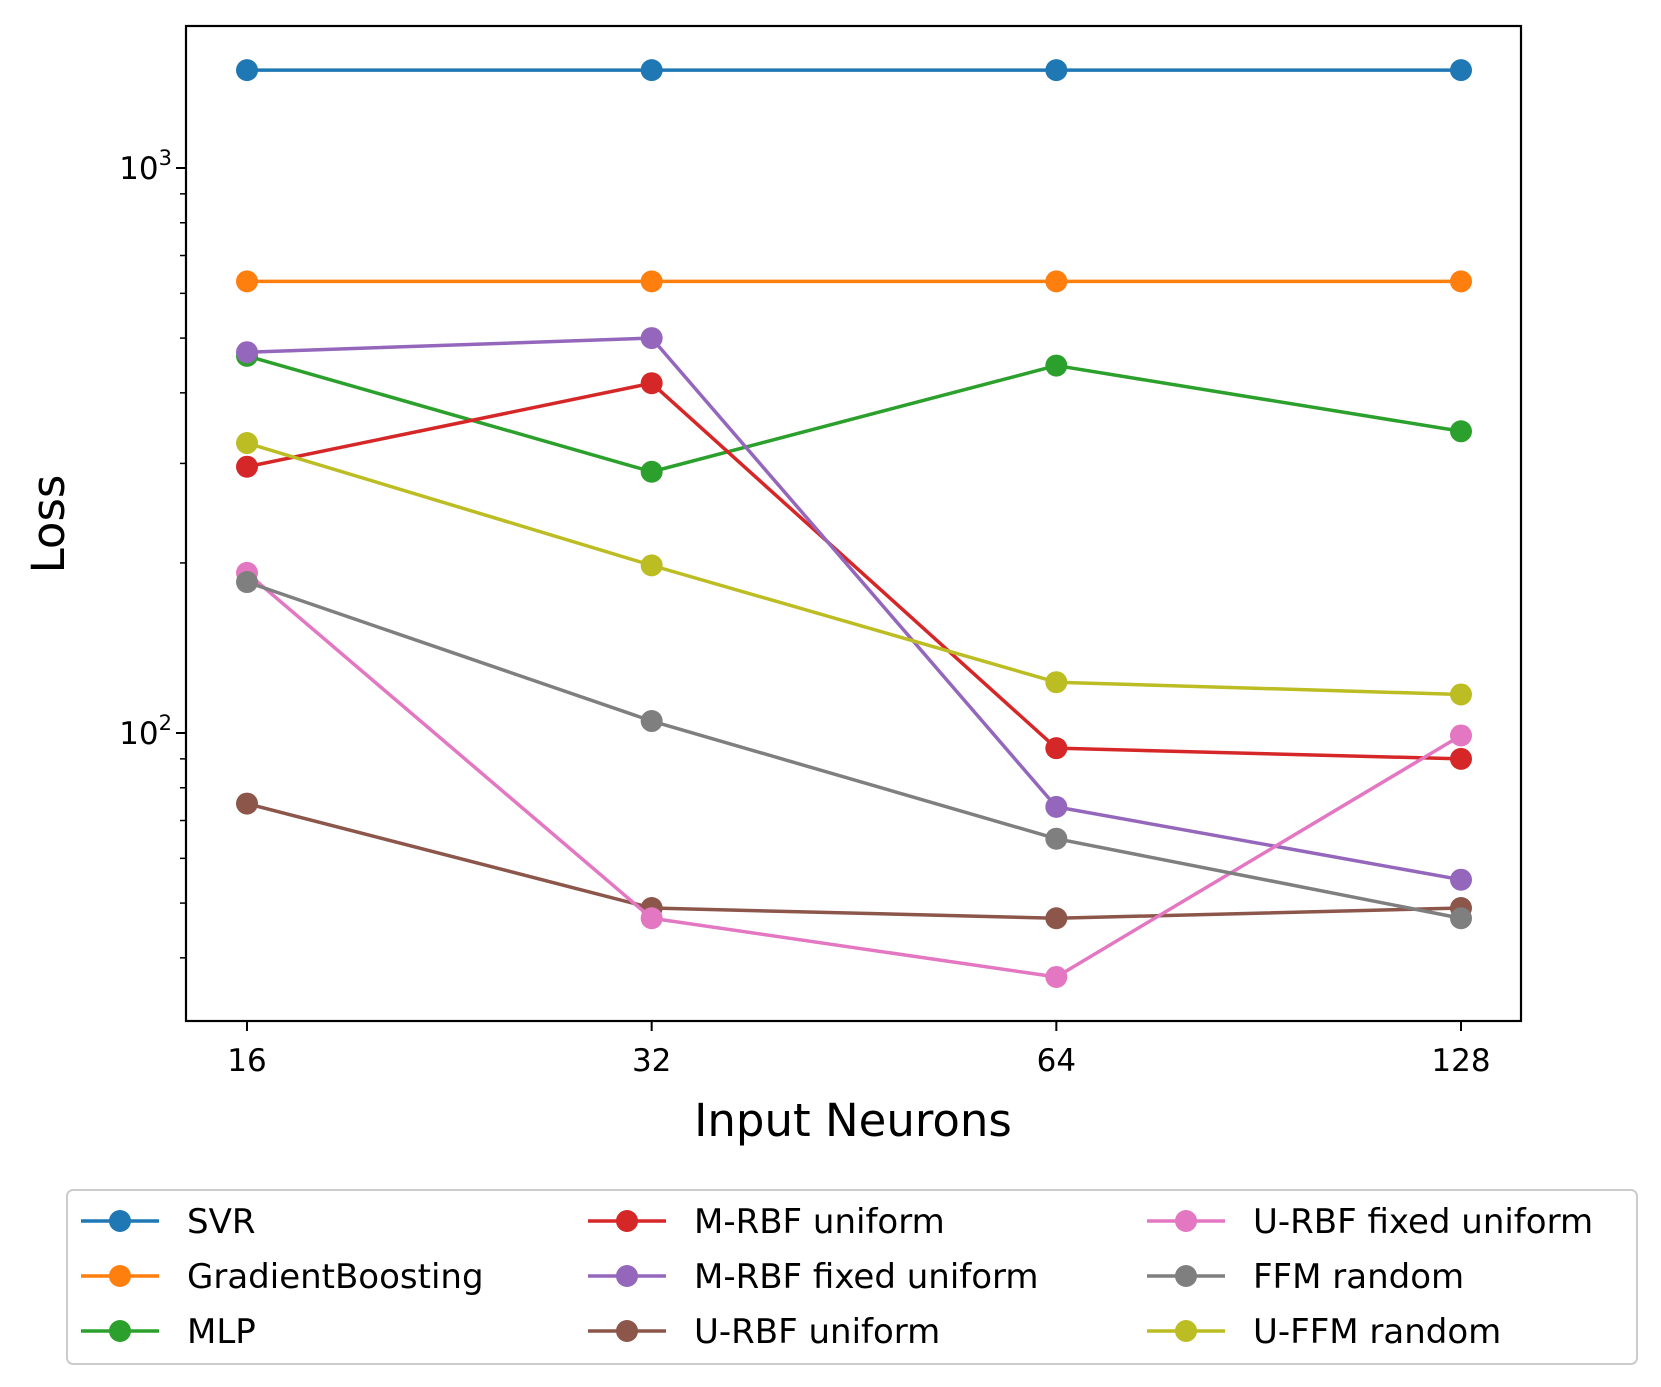 The height and width of the screenshot is (1387, 1661). I want to click on legend-item-u-rbf-fixed-uniform: U-RBF fixed uniform, so click(1370, 1222).